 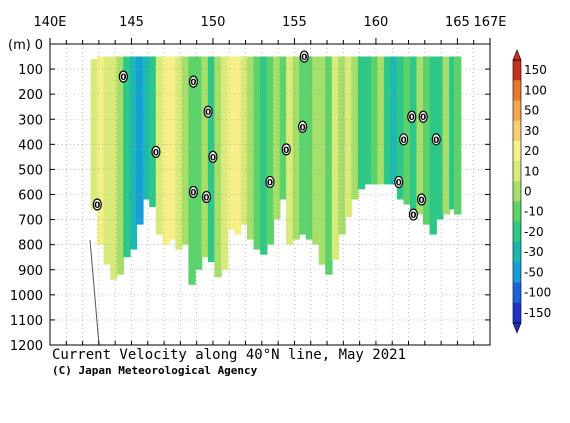 I want to click on y-tick-label: 1200, so click(x=26, y=346).